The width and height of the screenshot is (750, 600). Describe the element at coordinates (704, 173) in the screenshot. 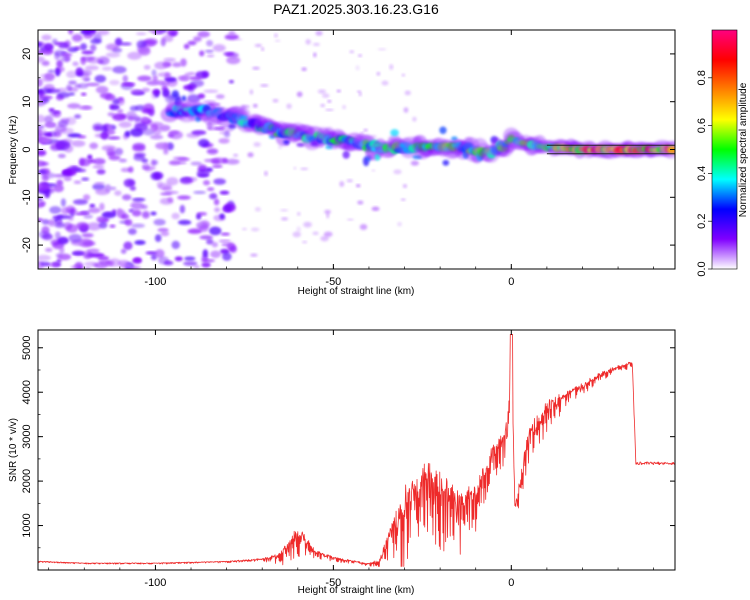

I see `colorbar-ticks: 0.0 0.2 0.4 0.6 0.8` at that location.